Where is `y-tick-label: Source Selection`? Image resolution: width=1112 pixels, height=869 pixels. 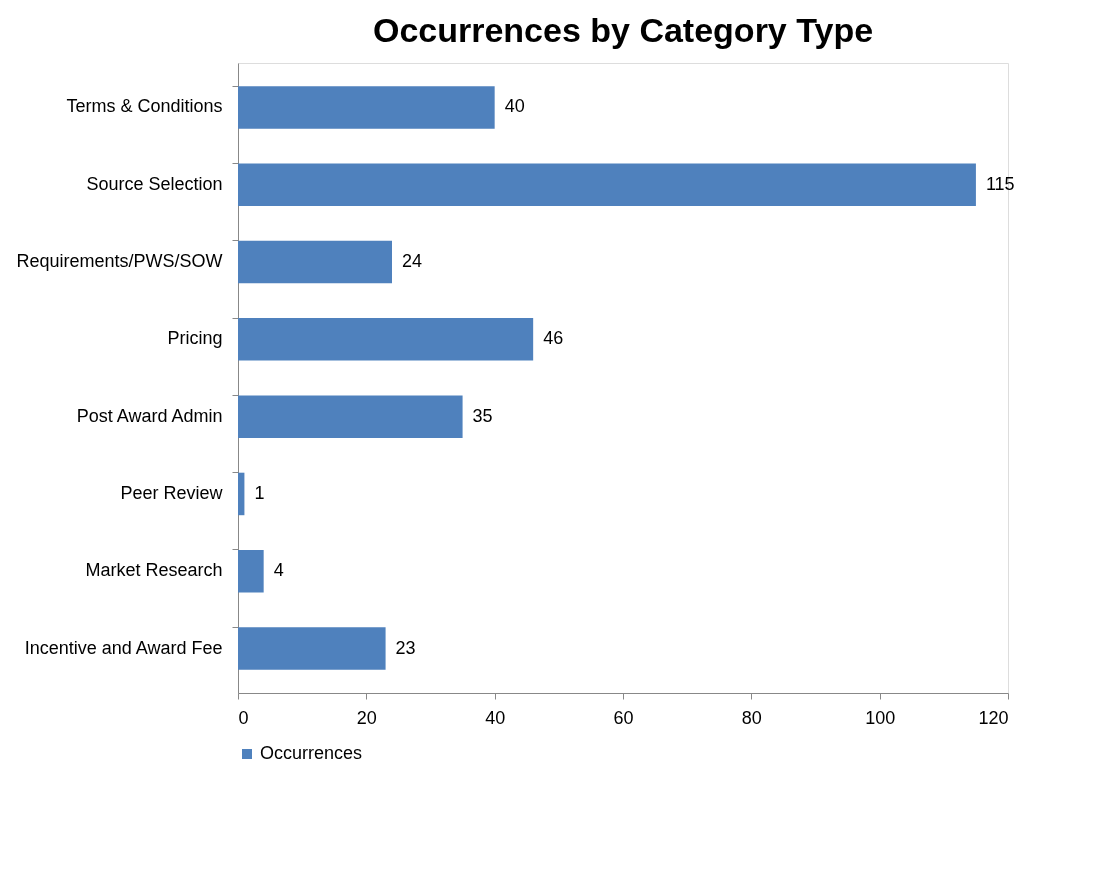 y-tick-label: Source Selection is located at coordinates (154, 183).